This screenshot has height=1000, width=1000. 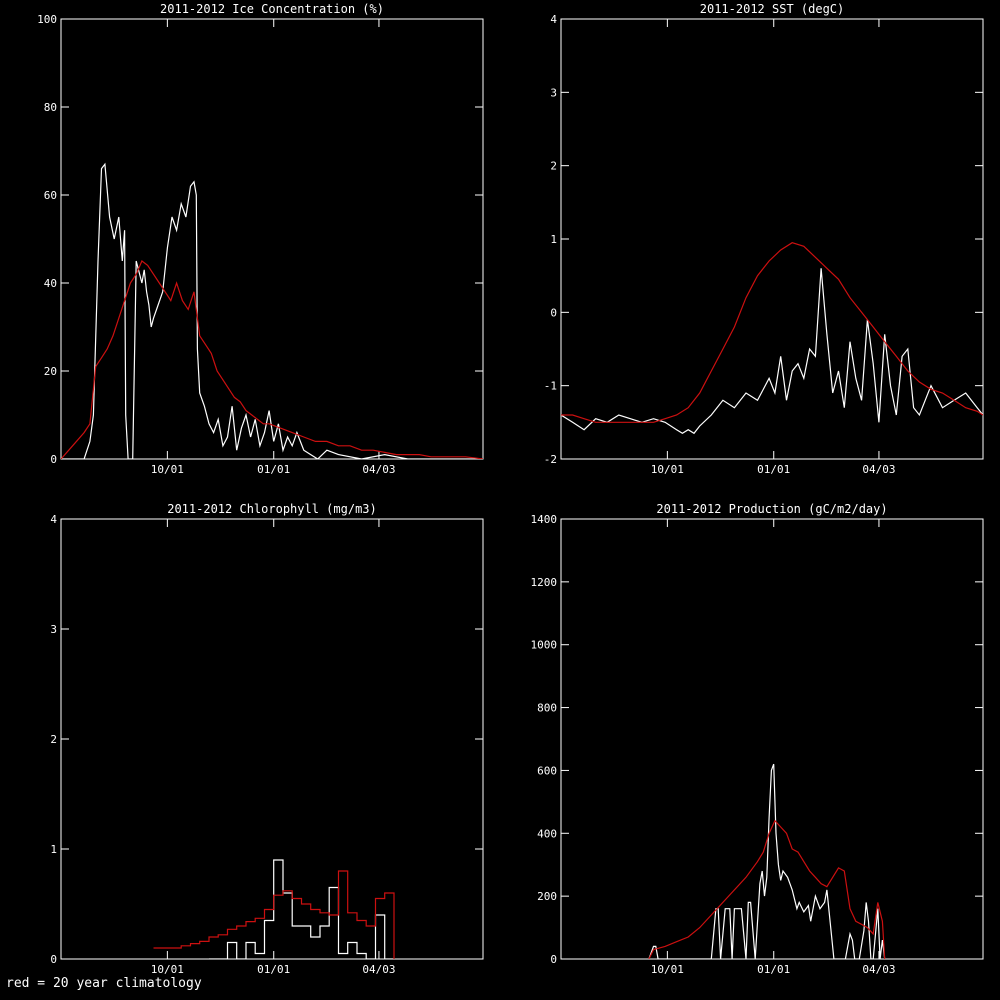 I want to click on panel-4-observed-line, so click(x=767, y=861).